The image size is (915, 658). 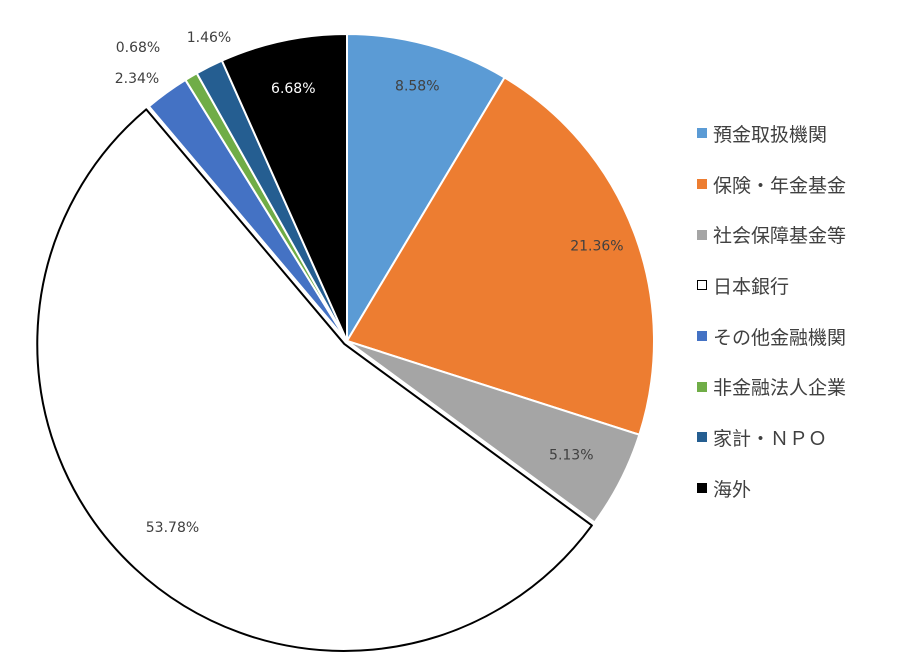 I want to click on legend-item: 預金取扱機関, so click(x=771, y=133).